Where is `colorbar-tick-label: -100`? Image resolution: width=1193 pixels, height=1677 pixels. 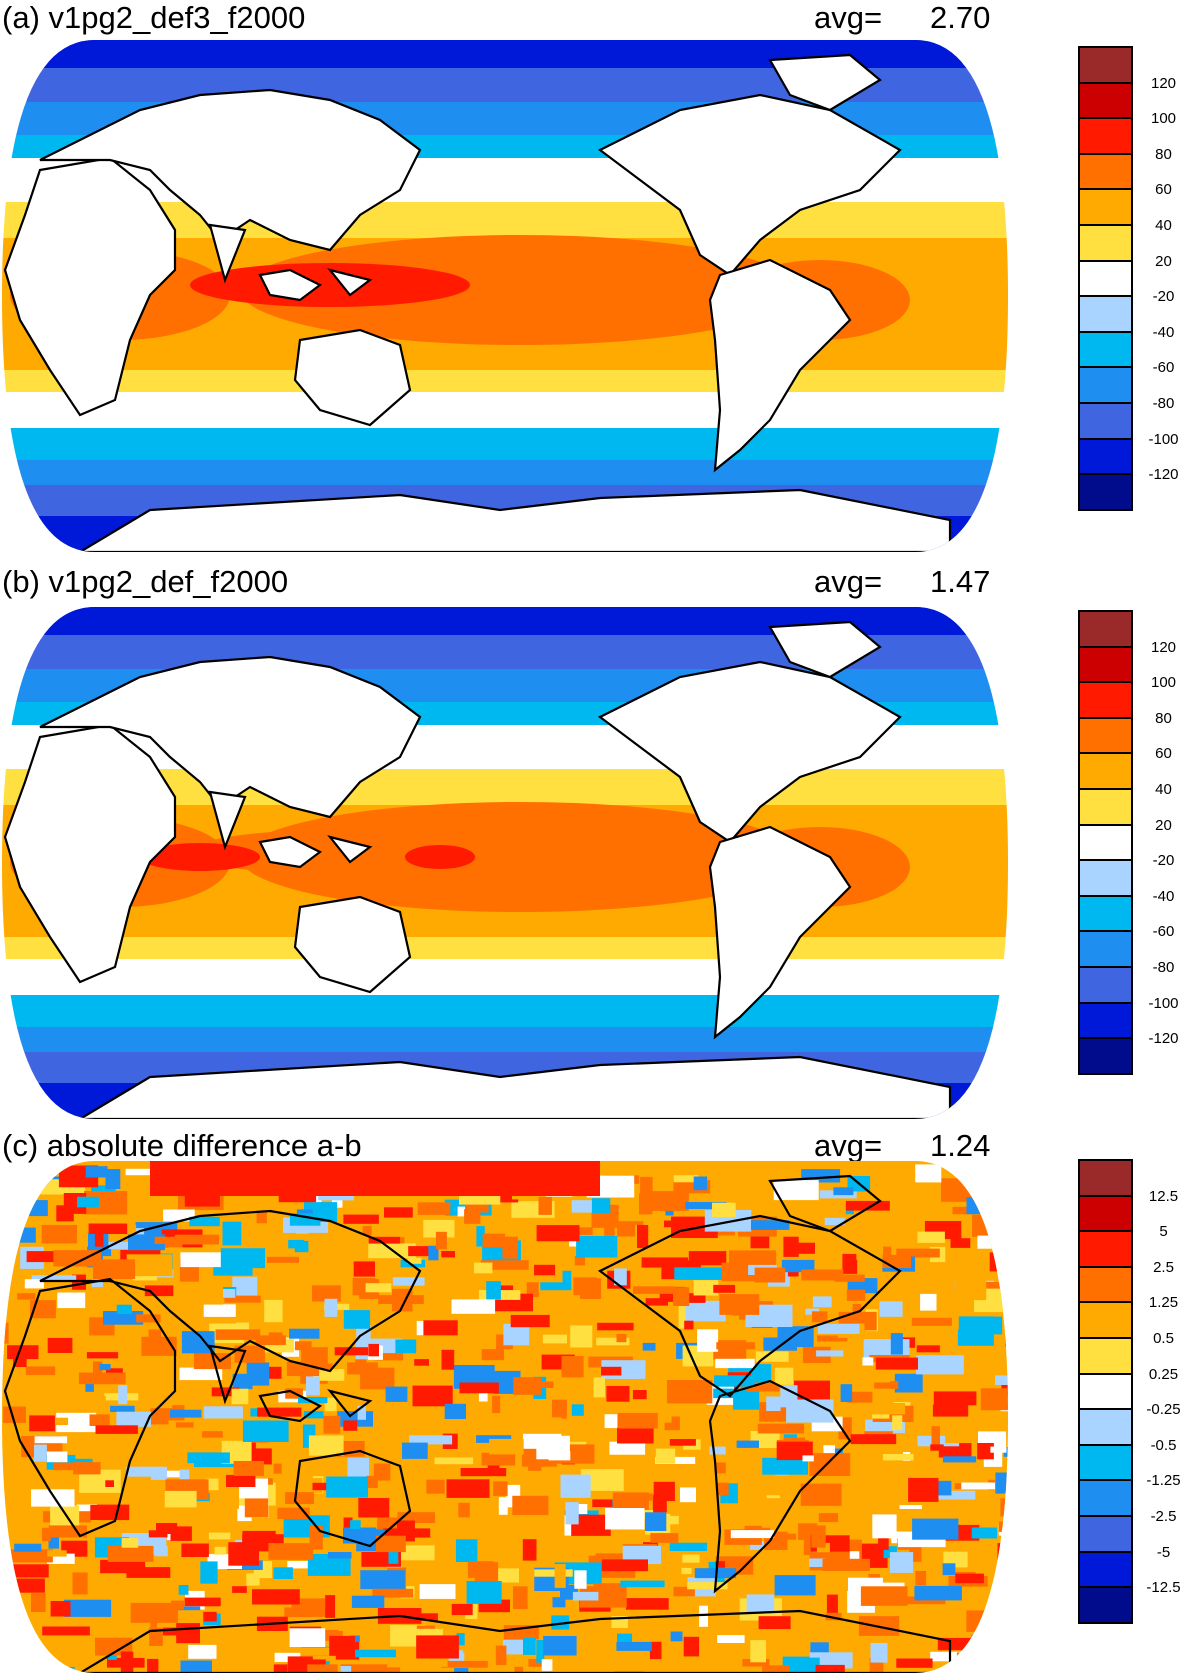 colorbar-tick-label: -100 is located at coordinates (1163, 439).